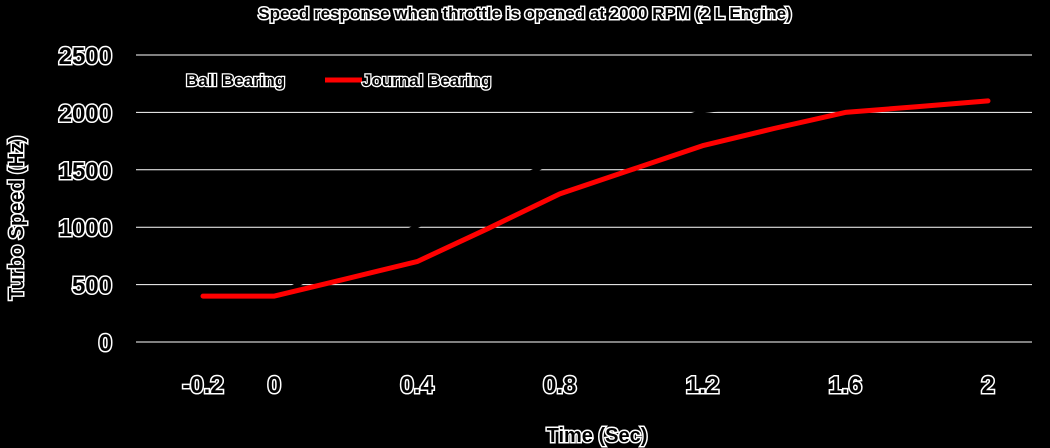 Image resolution: width=1050 pixels, height=448 pixels. I want to click on x-tick-label: 1.6, so click(845, 385).